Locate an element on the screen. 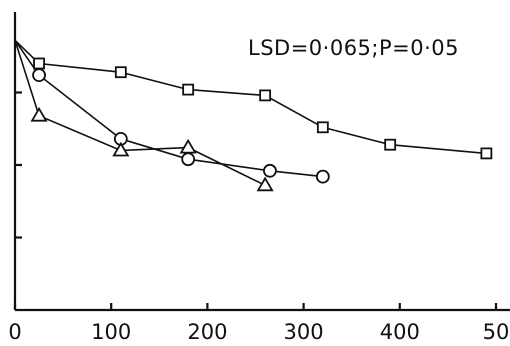 The width and height of the screenshot is (510, 346). x-tick-labels: 0 100 200 300 400 50 is located at coordinates (258, 332).